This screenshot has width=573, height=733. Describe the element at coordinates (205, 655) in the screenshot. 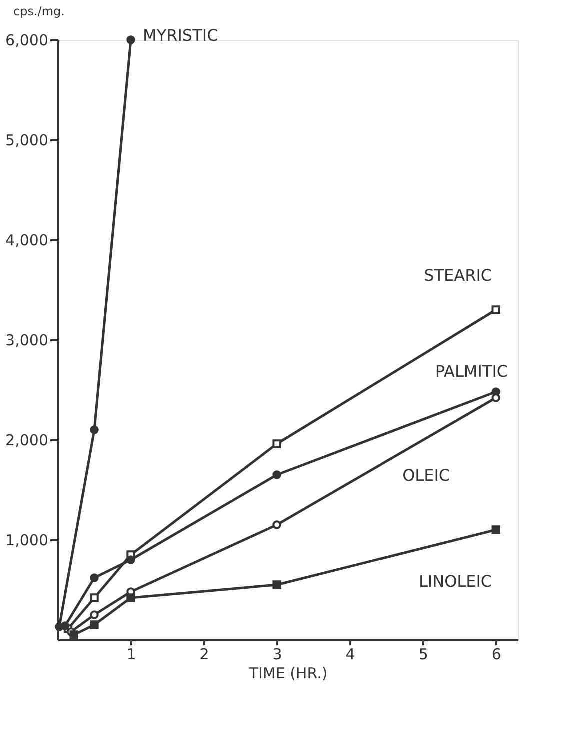

I see `x-tick-label: 2` at that location.